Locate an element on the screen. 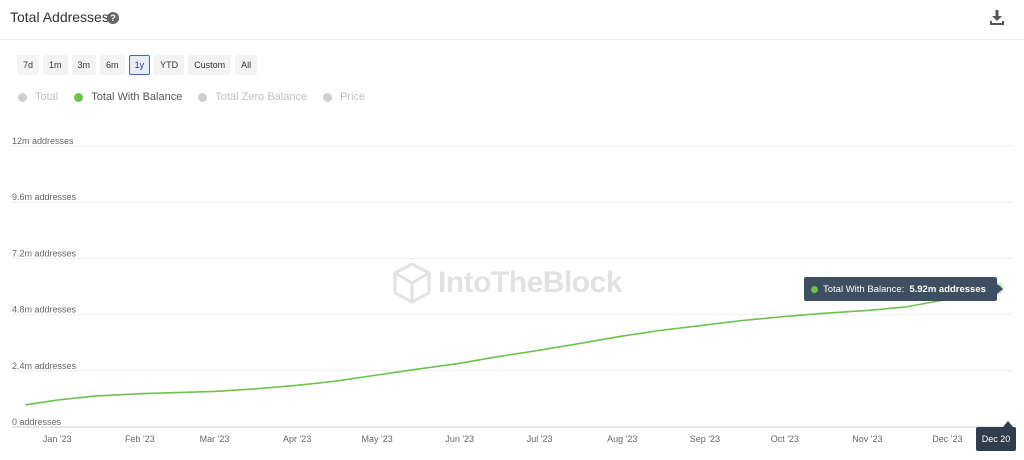 The width and height of the screenshot is (1024, 460). x-tick-label: Aug '23 is located at coordinates (622, 439).